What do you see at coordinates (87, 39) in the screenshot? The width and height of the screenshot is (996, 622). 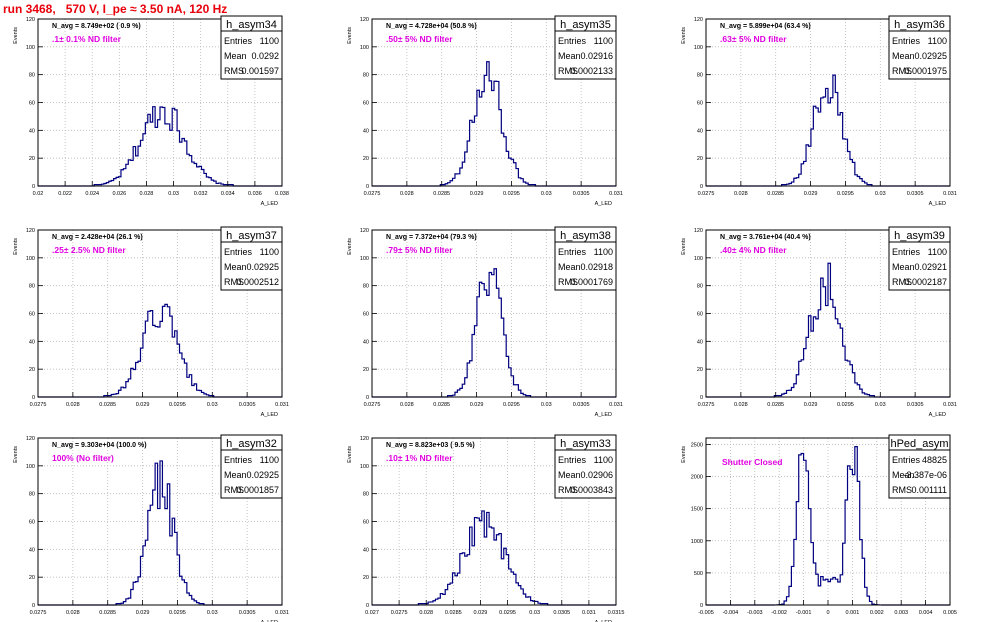 I see `filter-label: .1± 0.1% ND filter` at bounding box center [87, 39].